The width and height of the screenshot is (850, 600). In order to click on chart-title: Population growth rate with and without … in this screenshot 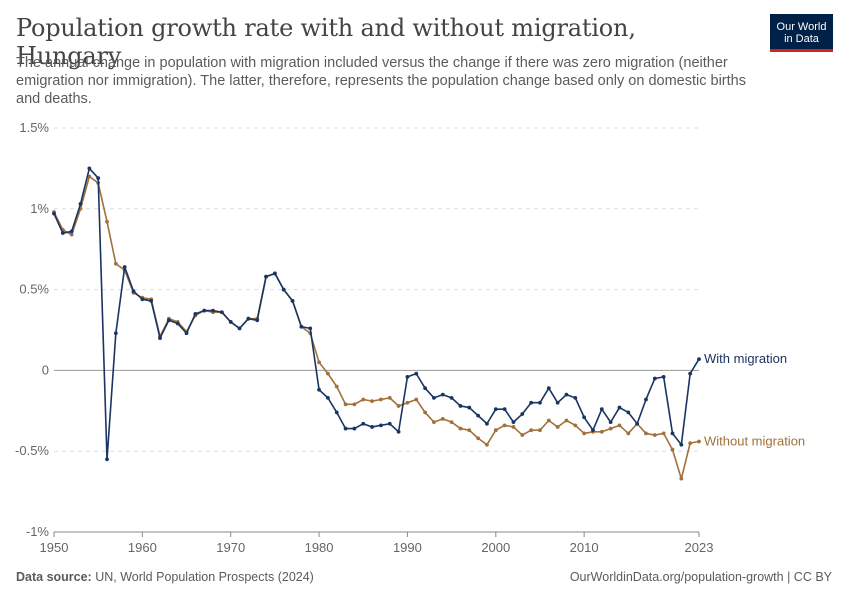, I will do `click(326, 42)`.